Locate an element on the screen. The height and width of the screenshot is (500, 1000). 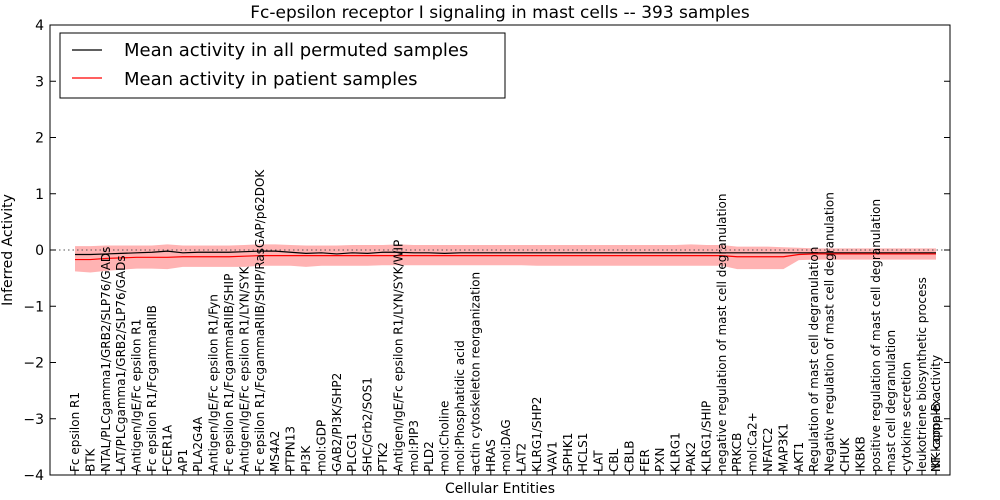
x-tick-label: Regulation of mast cell degranulation is located at coordinates (814, 359).